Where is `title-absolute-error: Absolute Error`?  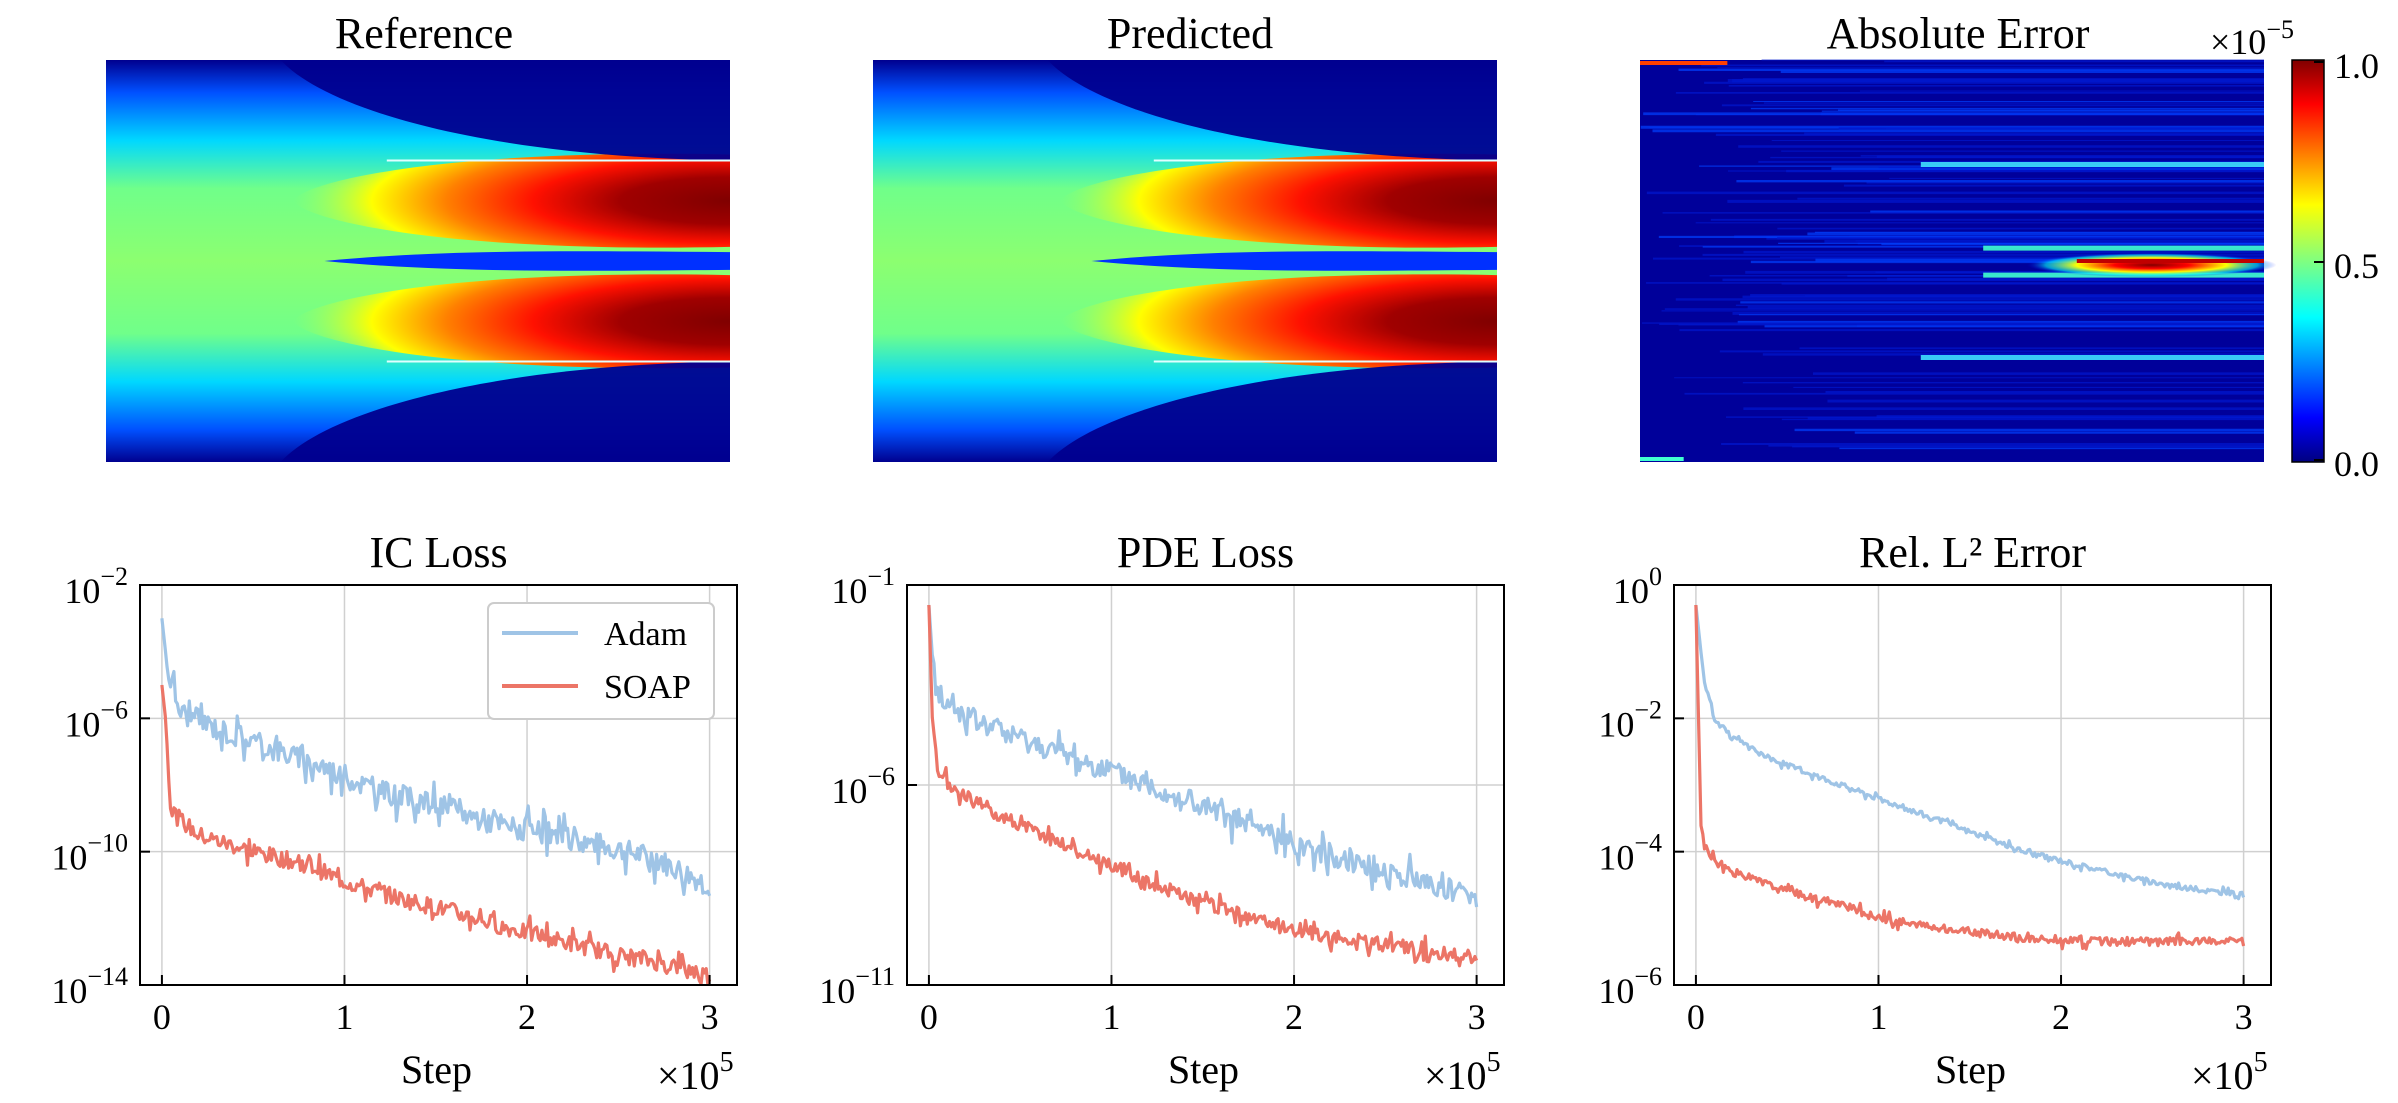 title-absolute-error: Absolute Error is located at coordinates (1958, 33).